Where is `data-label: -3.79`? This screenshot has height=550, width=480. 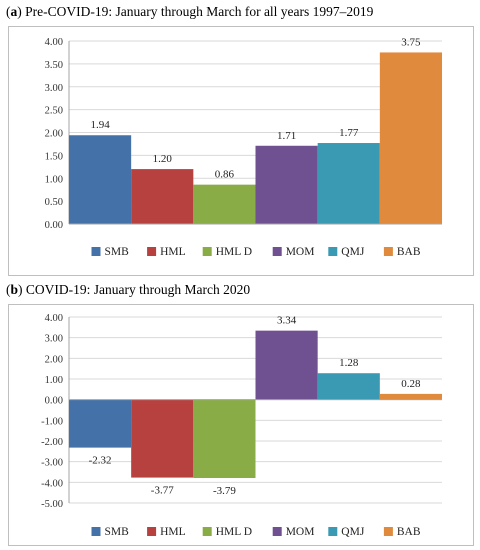
data-label: -3.79 is located at coordinates (224, 491).